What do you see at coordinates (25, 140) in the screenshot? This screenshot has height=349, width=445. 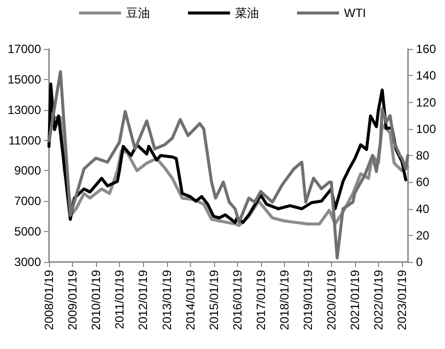 I see `y-tick-label: 11000` at bounding box center [25, 140].